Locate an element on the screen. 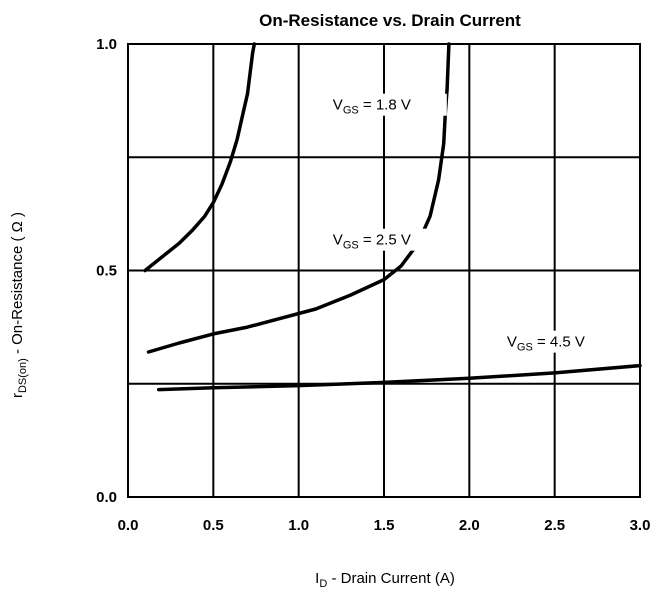 The width and height of the screenshot is (657, 590). y-tick-label: 0.5 is located at coordinates (106, 271).